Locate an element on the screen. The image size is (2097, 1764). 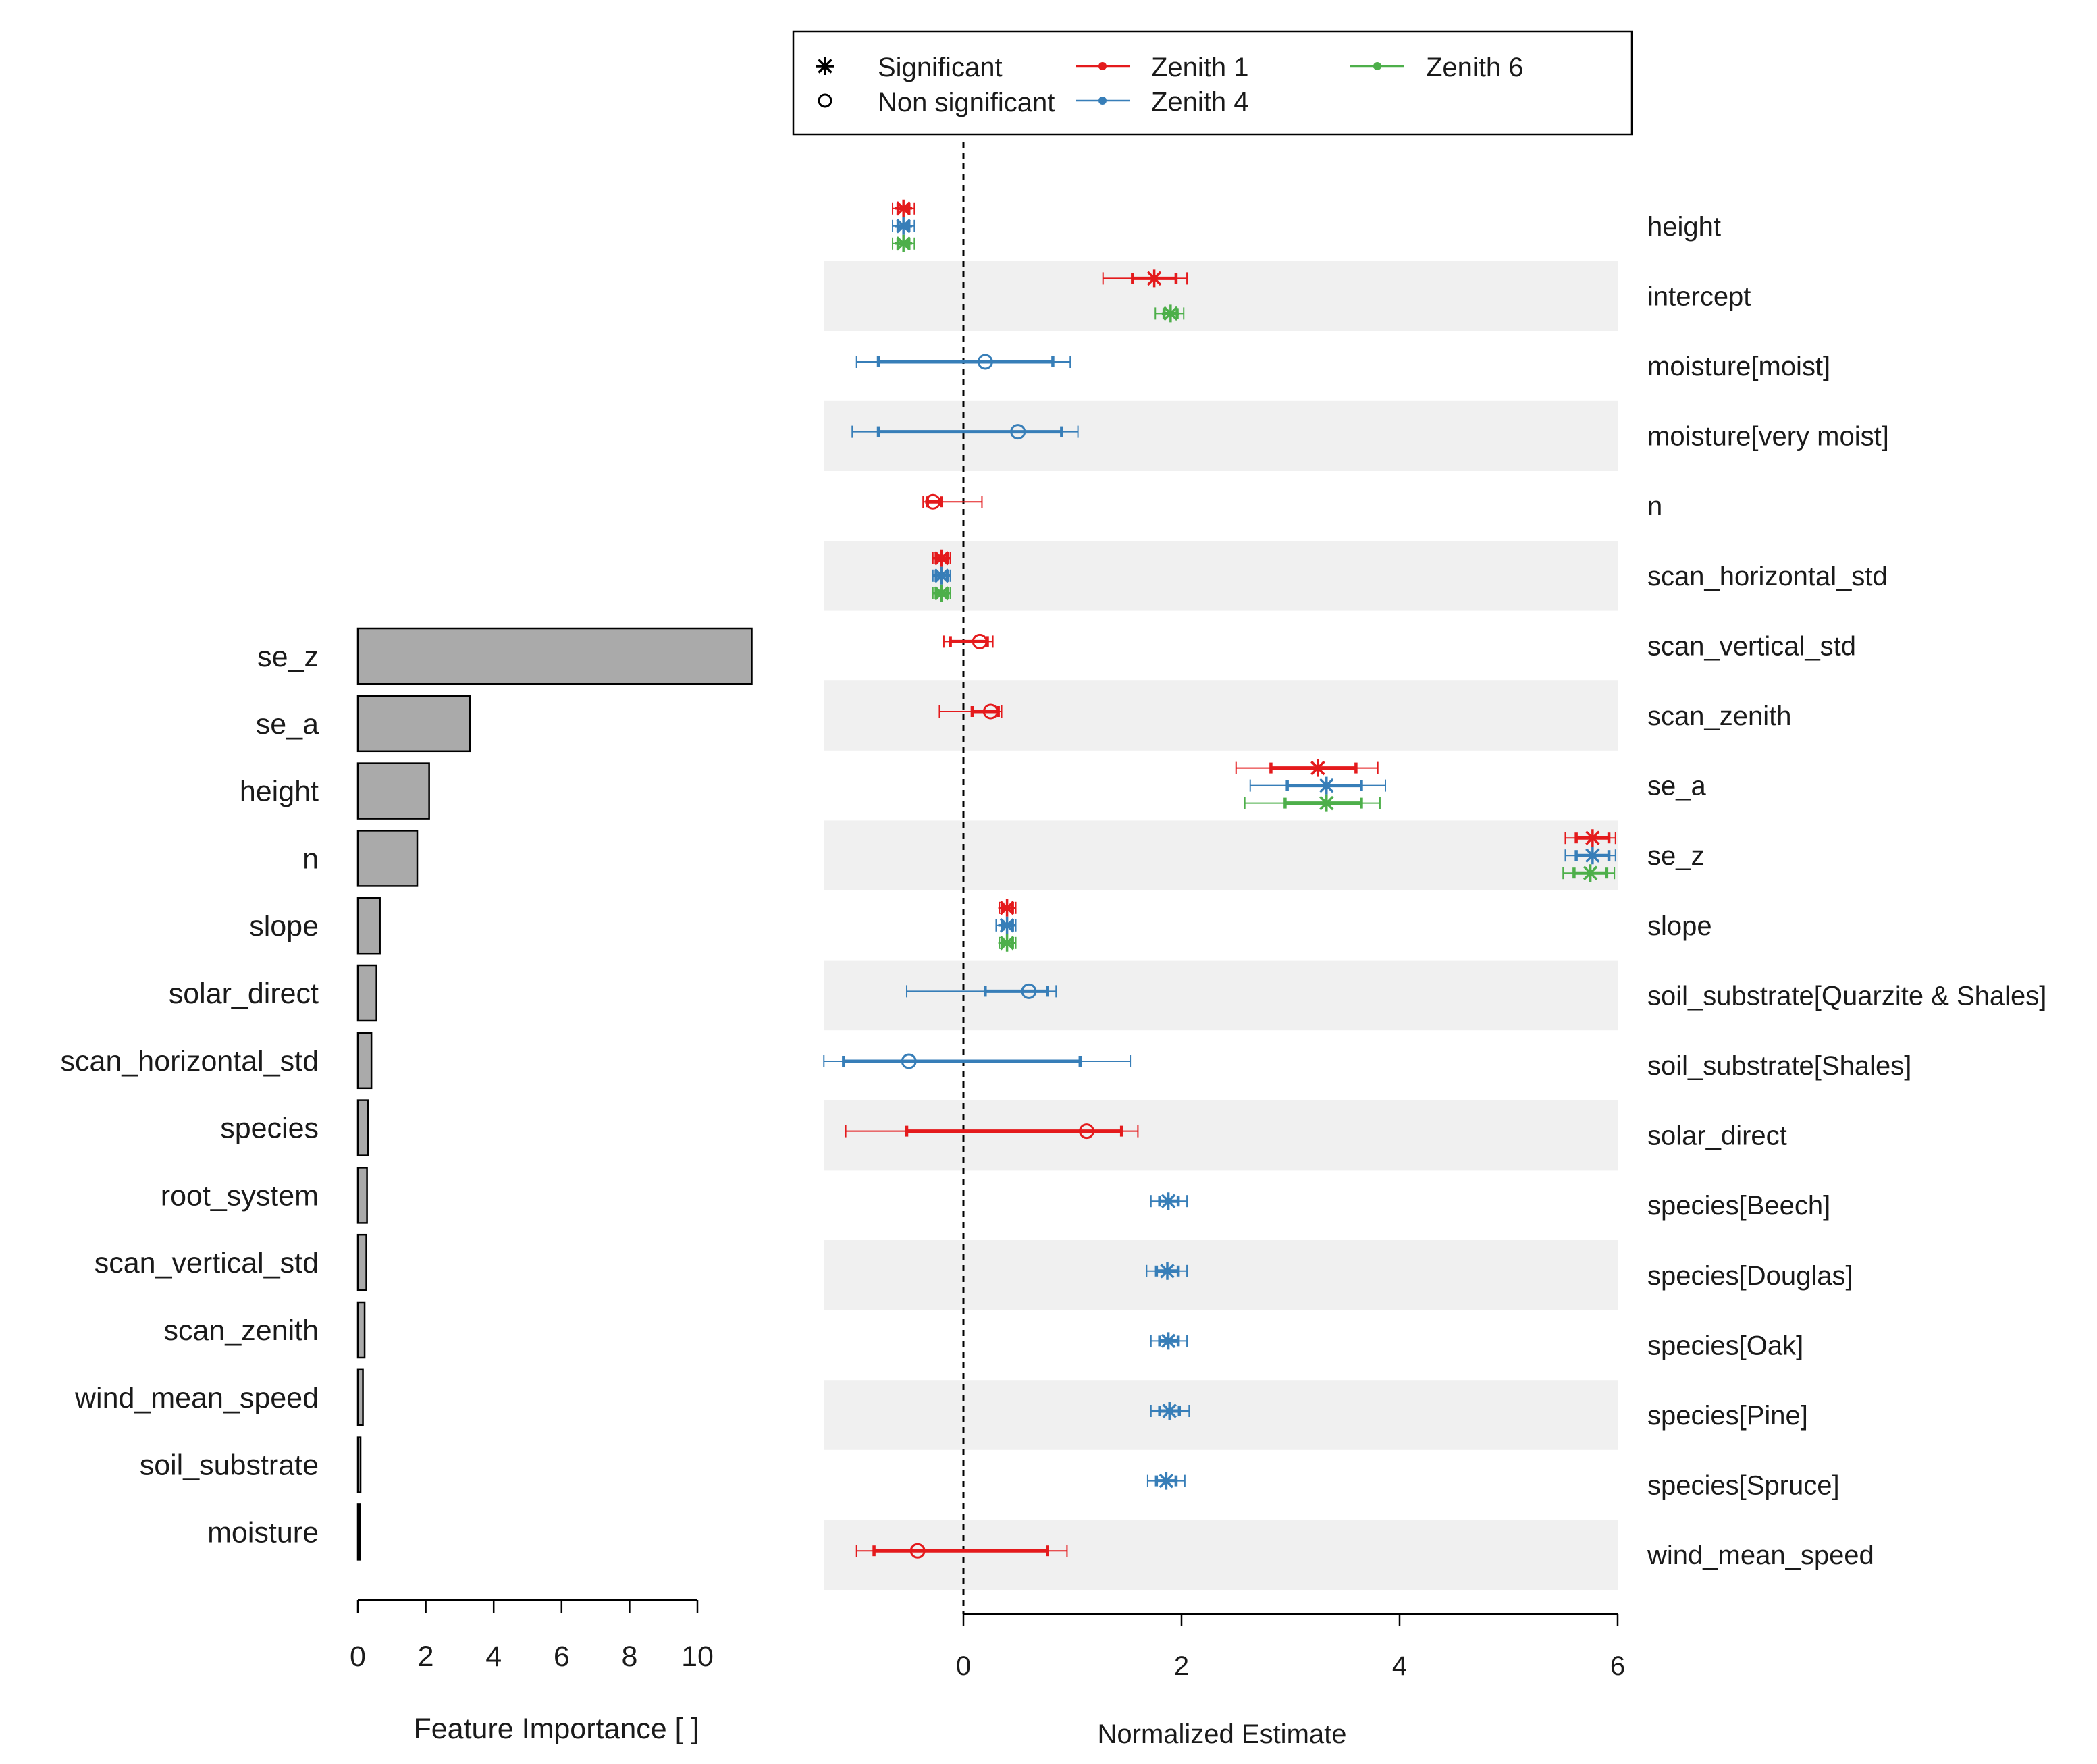
forest-label-soil-substrate-shales: soil_substrate[Shales] is located at coordinates (1779, 1066).